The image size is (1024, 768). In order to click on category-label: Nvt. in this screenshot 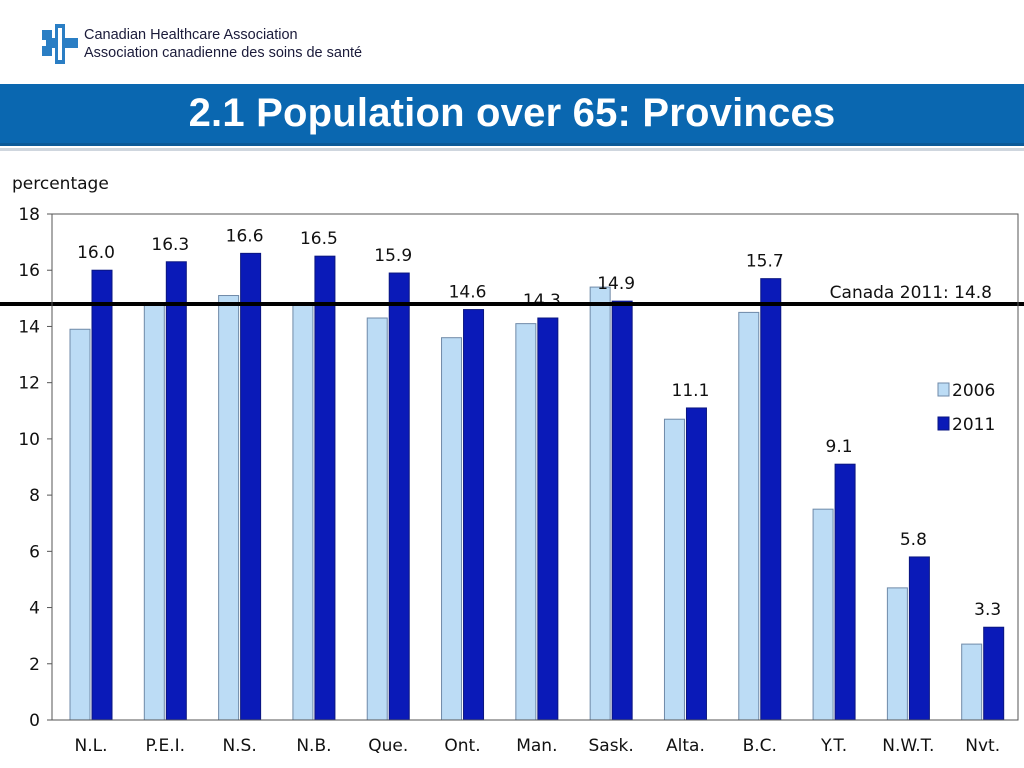, I will do `click(982, 746)`.